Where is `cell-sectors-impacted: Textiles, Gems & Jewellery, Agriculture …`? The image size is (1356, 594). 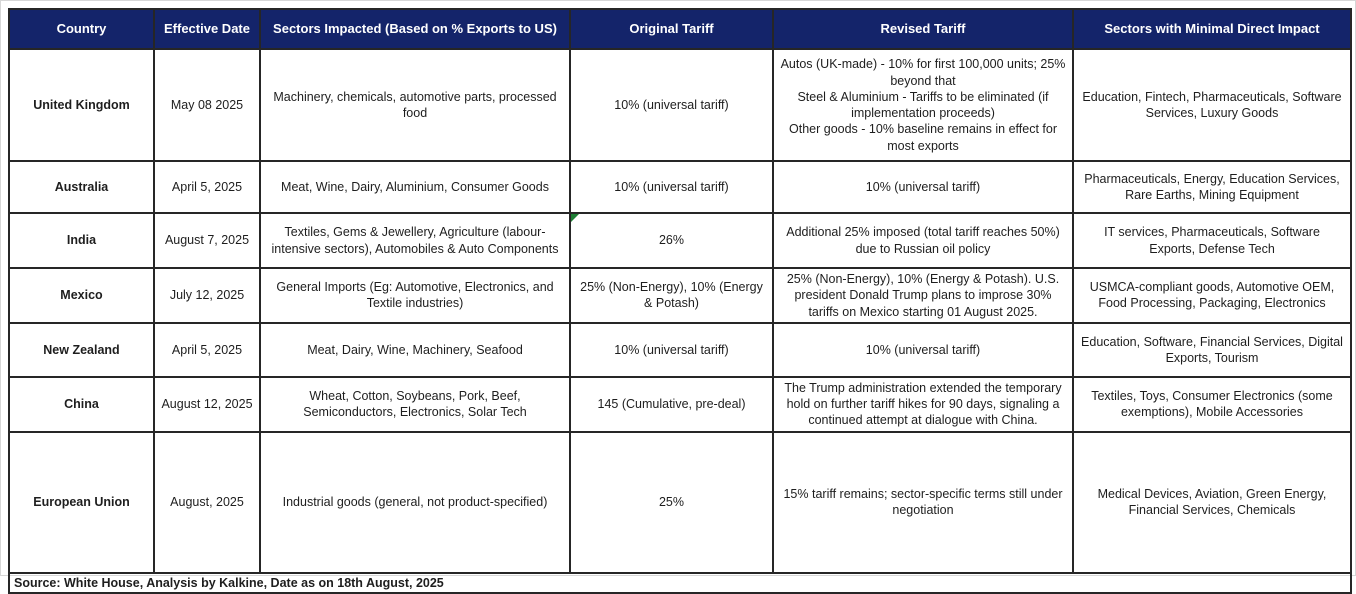
cell-sectors-impacted: Textiles, Gems & Jewellery, Agriculture … is located at coordinates (415, 240).